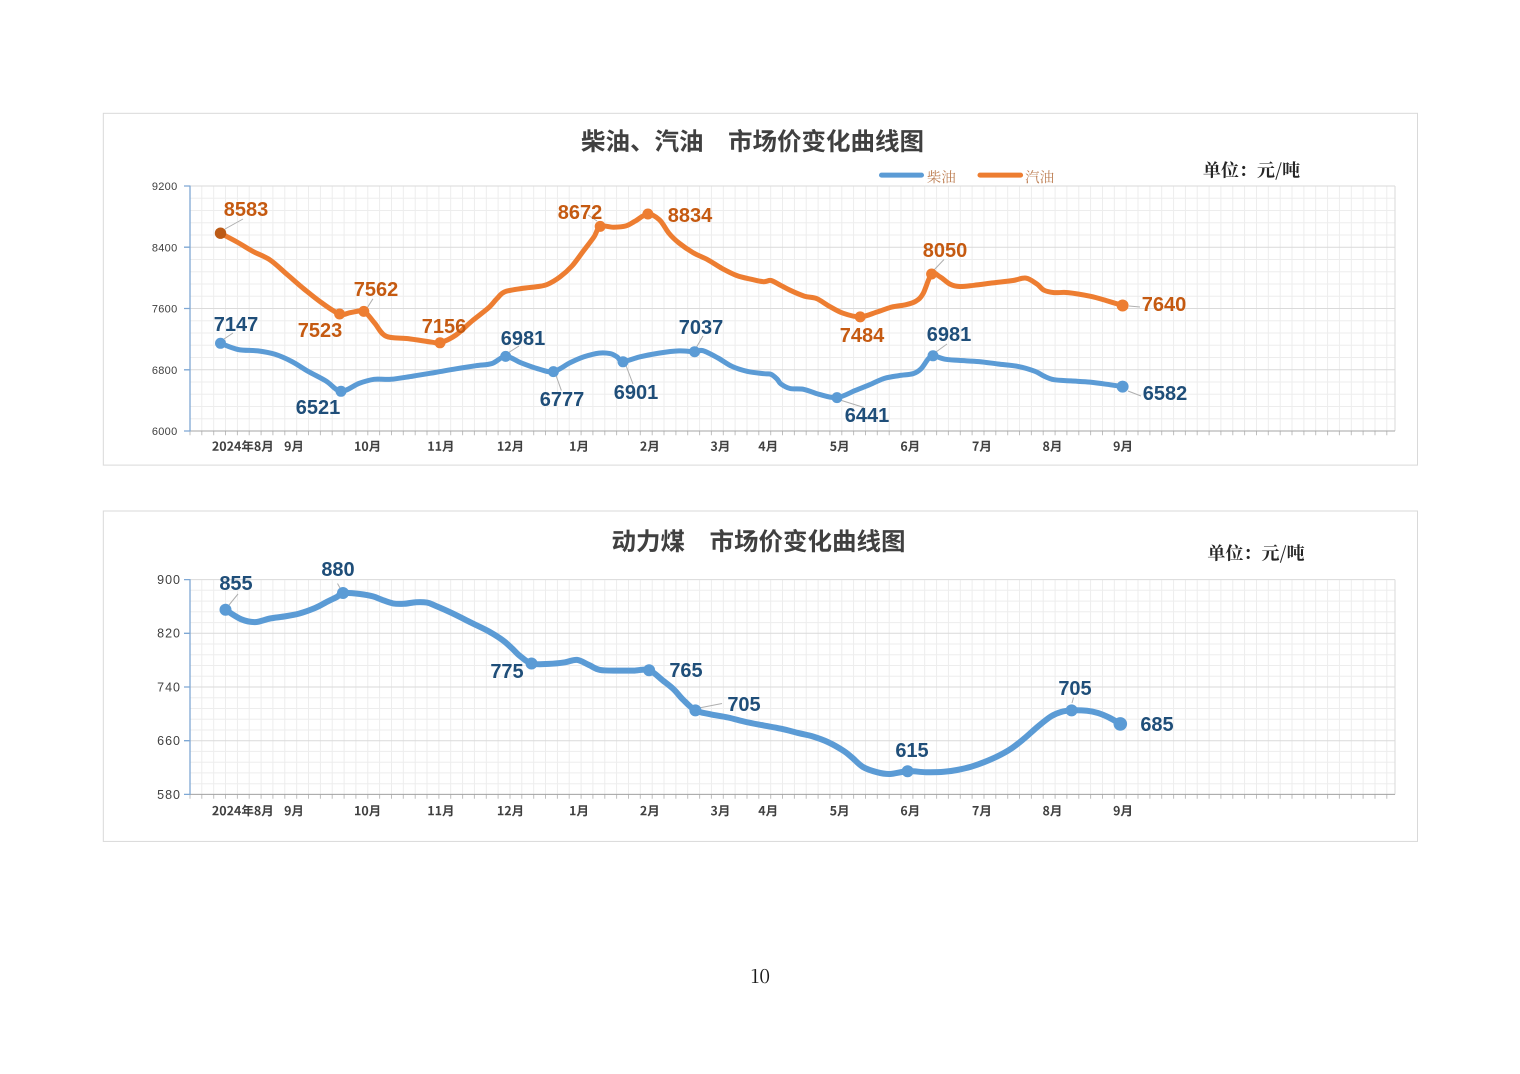  I want to click on svg-text: 8672, so click(580, 213).